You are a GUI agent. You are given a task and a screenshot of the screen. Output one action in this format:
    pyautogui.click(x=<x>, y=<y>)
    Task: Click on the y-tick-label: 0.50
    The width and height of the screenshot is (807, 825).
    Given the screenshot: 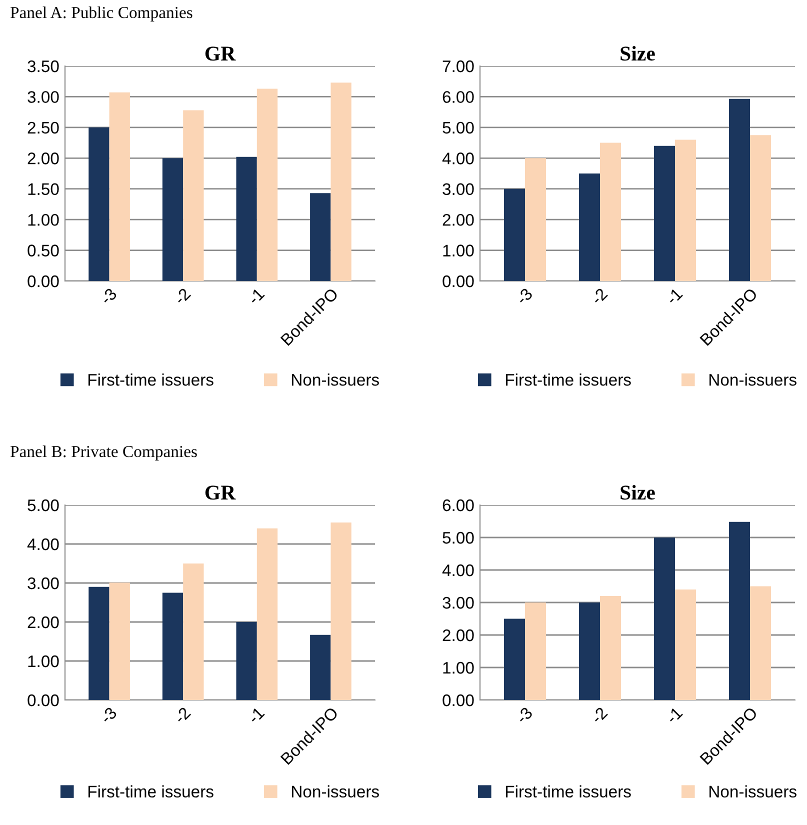 What is the action you would take?
    pyautogui.click(x=43, y=250)
    